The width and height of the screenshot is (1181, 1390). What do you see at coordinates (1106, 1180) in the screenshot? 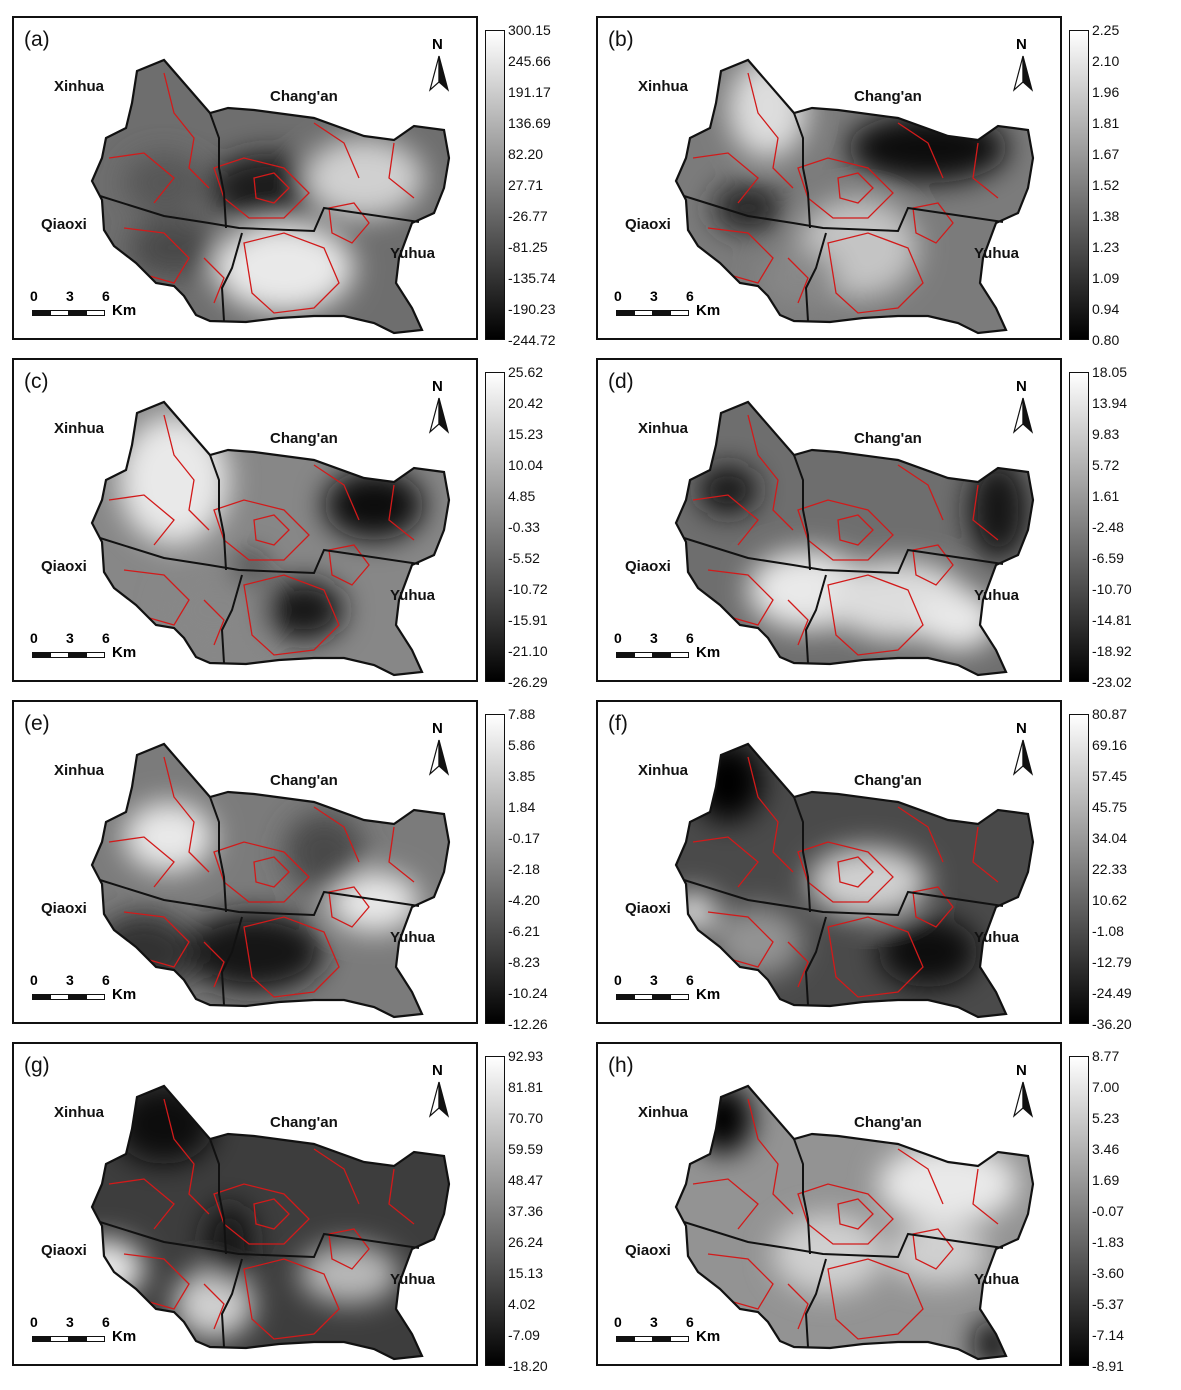
I see `legend-tick-label: 1.69` at bounding box center [1106, 1180].